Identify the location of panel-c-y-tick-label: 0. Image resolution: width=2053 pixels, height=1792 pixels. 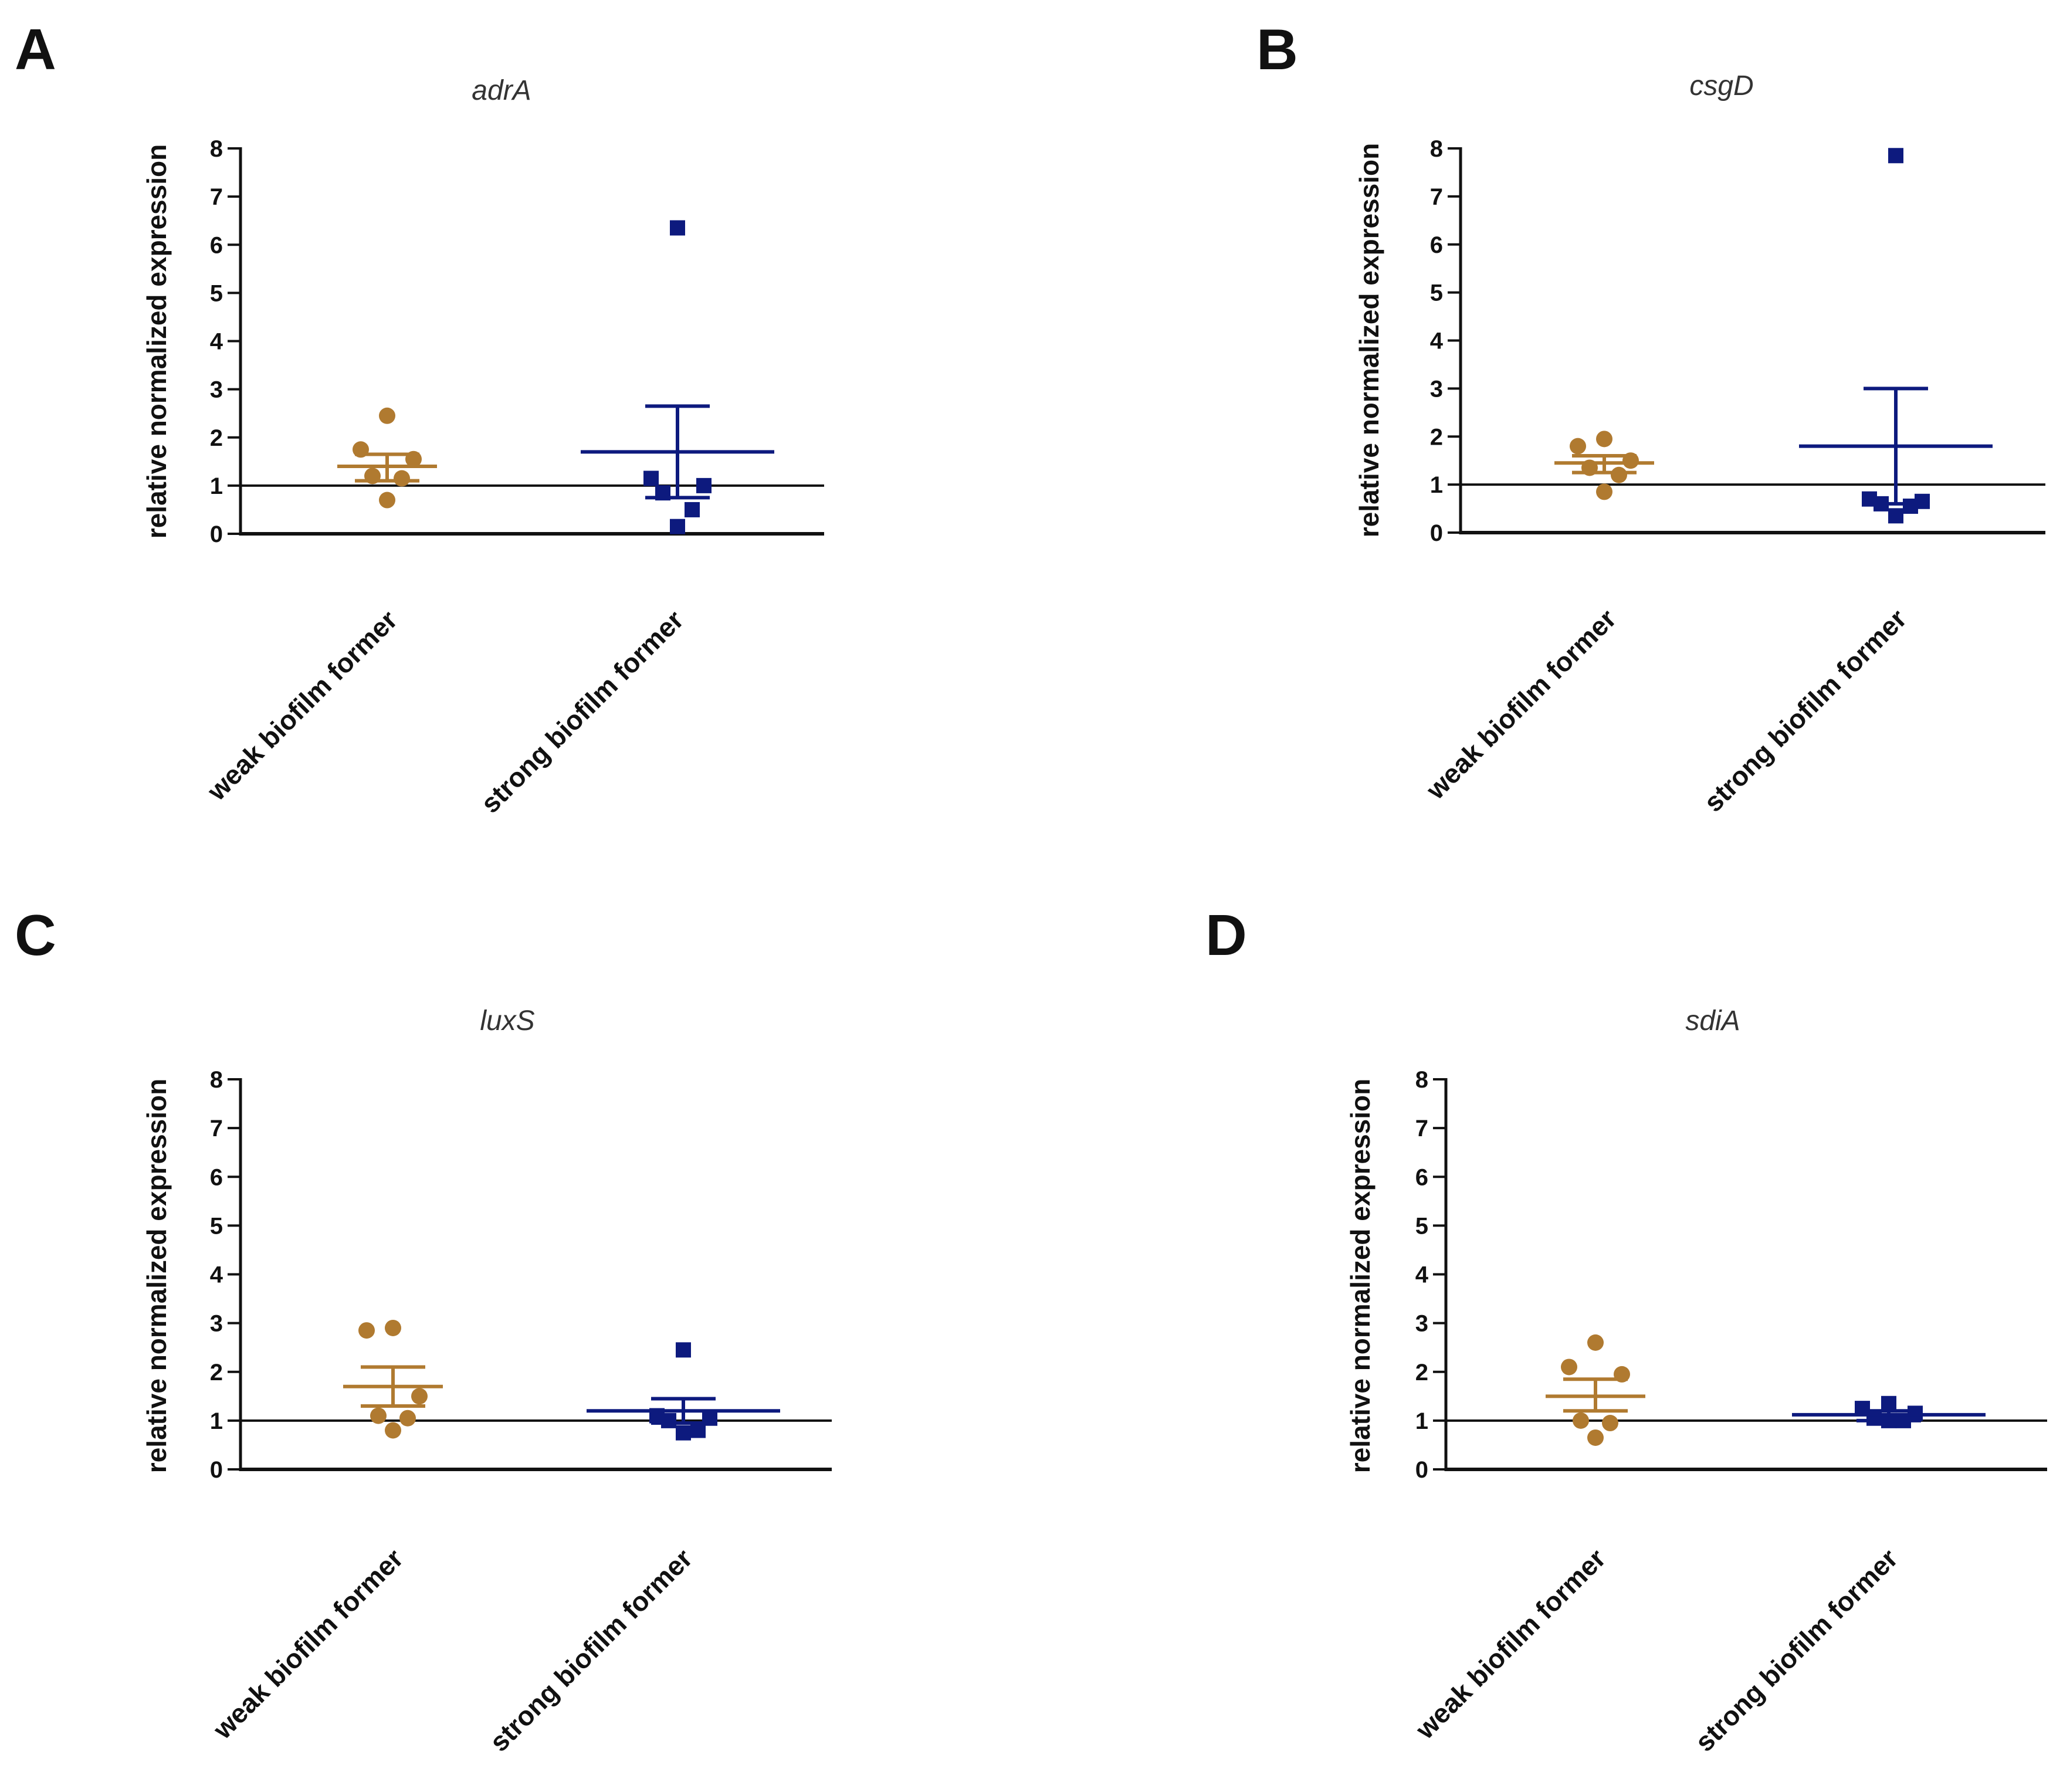
(216, 1470).